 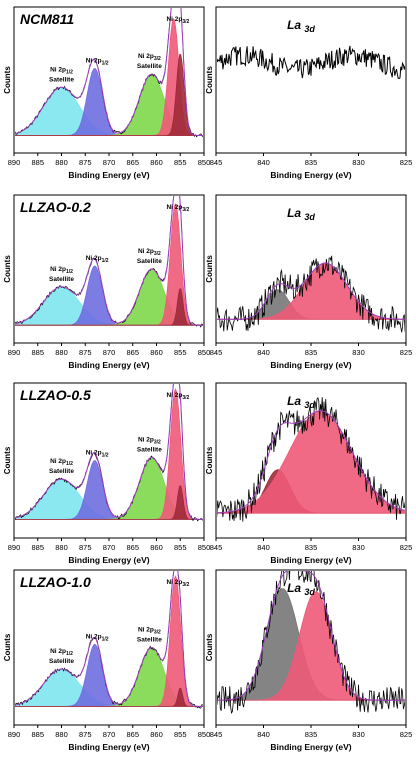 I want to click on panel-title: LLZAO-0.5, so click(x=55, y=395).